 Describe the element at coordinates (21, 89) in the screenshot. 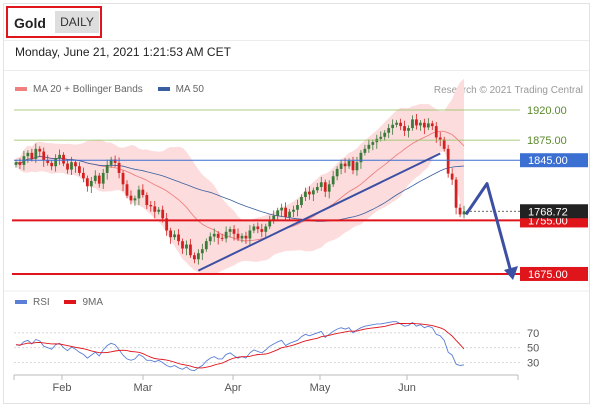

I see `ma20-swatch` at that location.